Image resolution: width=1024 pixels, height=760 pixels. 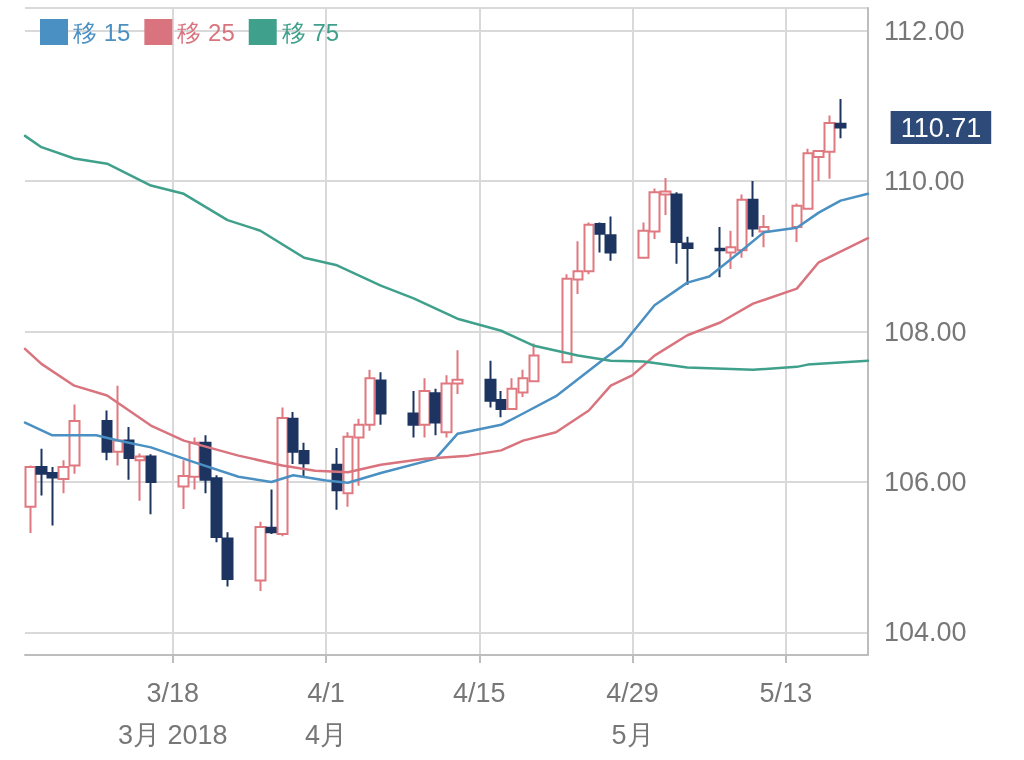 I want to click on y-tick-label: 104.00, so click(x=925, y=632).